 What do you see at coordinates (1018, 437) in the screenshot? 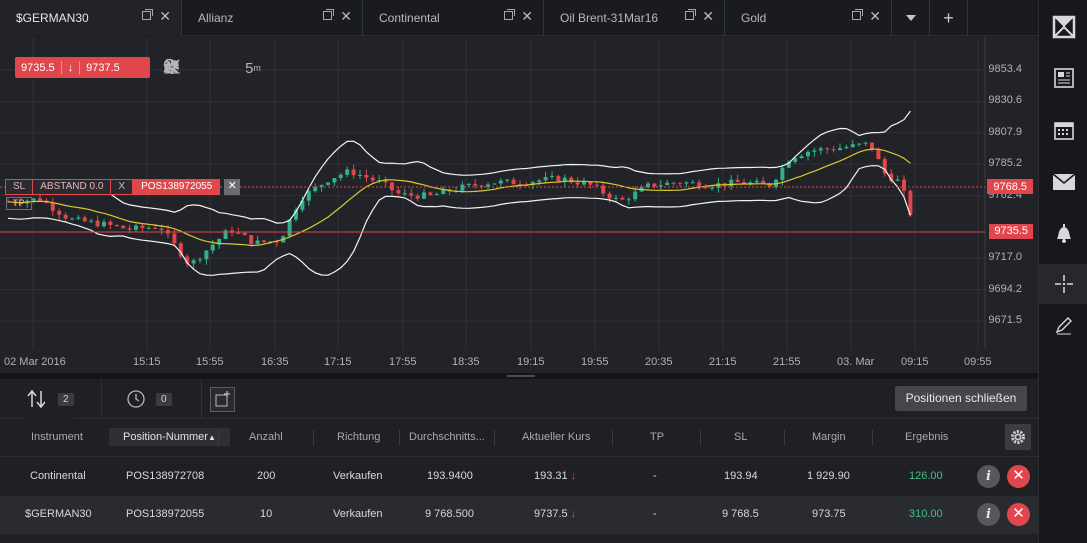
I see `table-settings-button` at bounding box center [1018, 437].